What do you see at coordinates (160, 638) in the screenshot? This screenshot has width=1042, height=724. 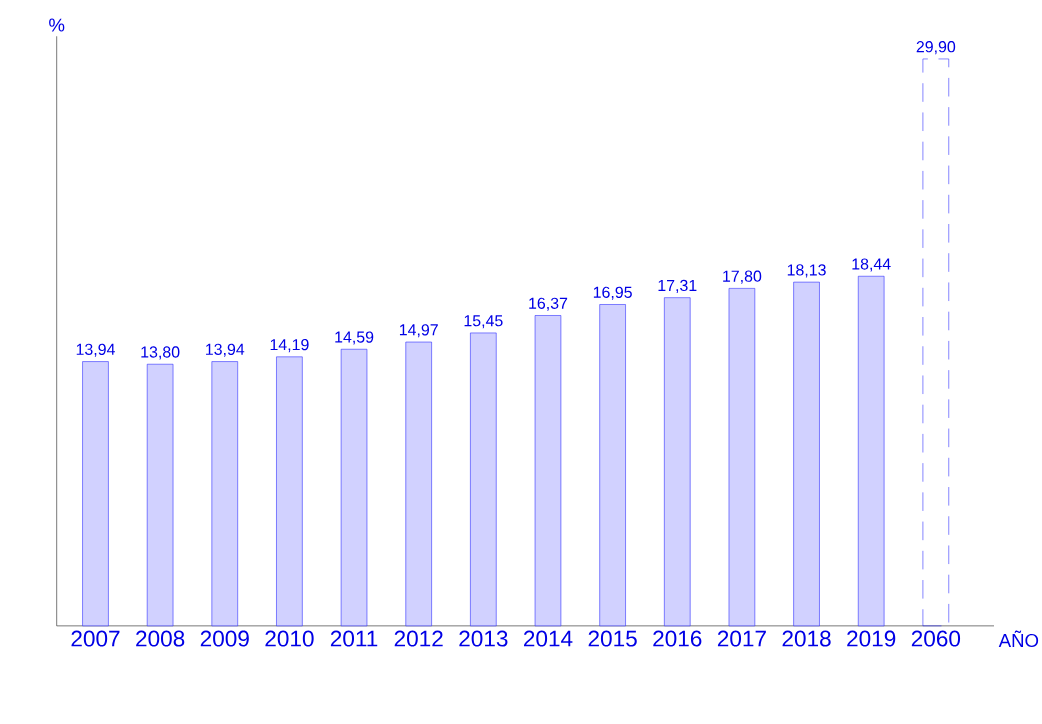 I see `x-tick-label: 2008` at bounding box center [160, 638].